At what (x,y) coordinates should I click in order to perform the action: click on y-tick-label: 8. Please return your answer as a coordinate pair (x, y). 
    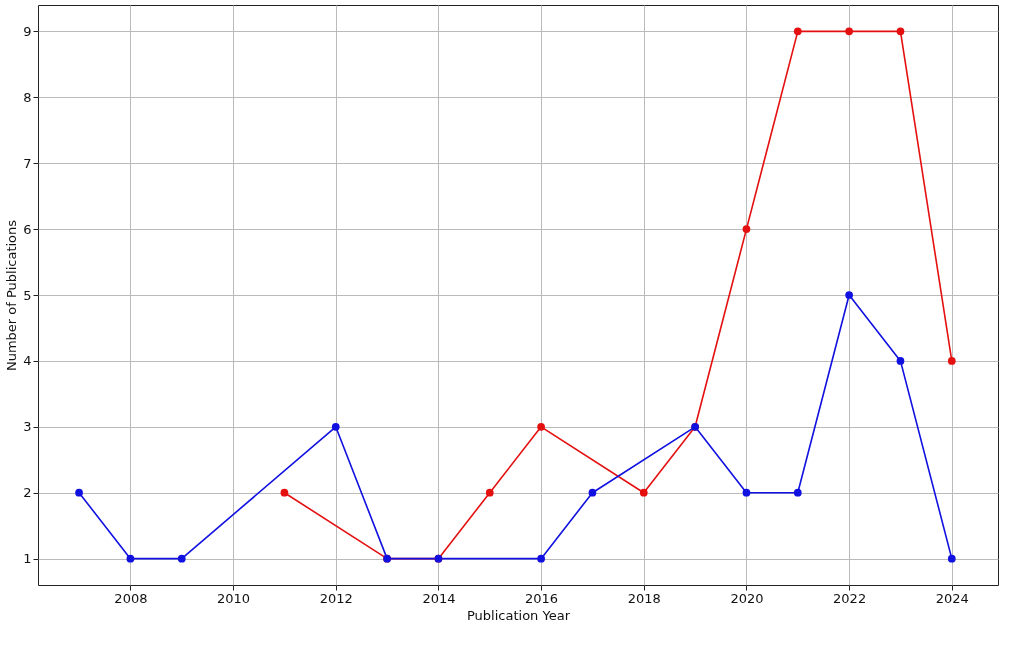
    Looking at the image, I should click on (27, 97).